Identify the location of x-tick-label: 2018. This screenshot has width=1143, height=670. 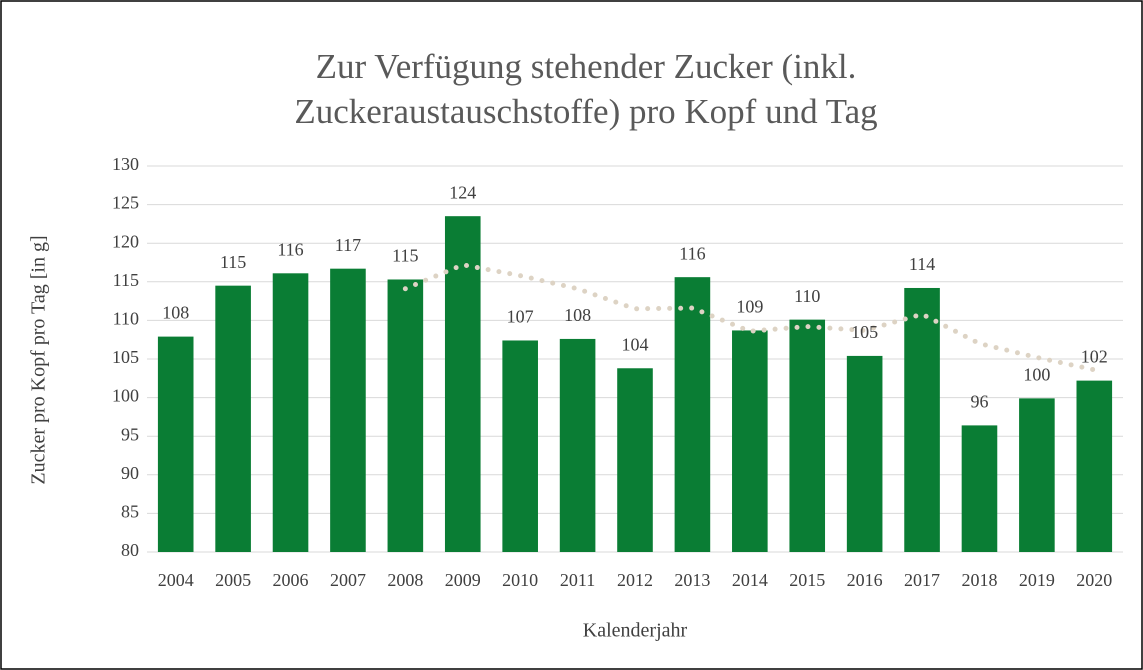
(979, 580).